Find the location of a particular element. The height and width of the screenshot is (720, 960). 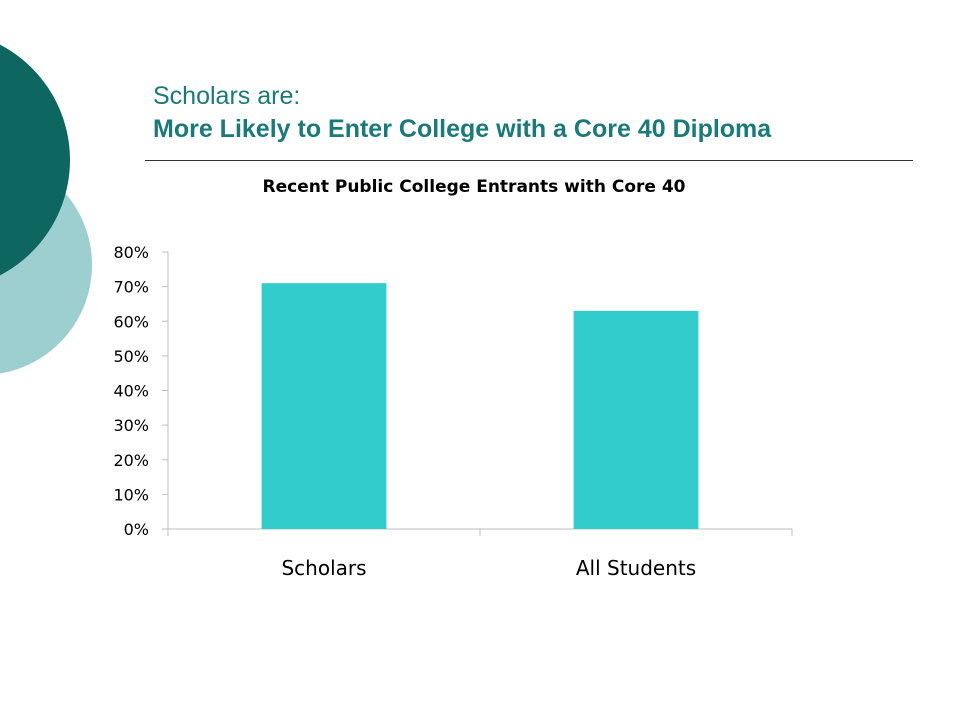

y-tick-label: 70% is located at coordinates (131, 287).